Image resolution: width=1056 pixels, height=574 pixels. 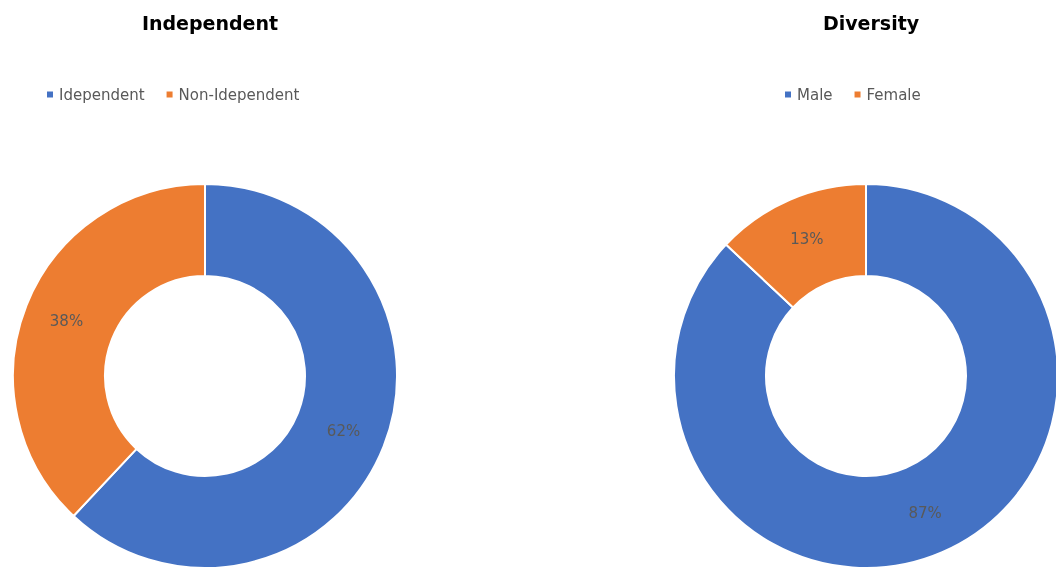 What do you see at coordinates (925, 512) in the screenshot?
I see `data-label: 87%` at bounding box center [925, 512].